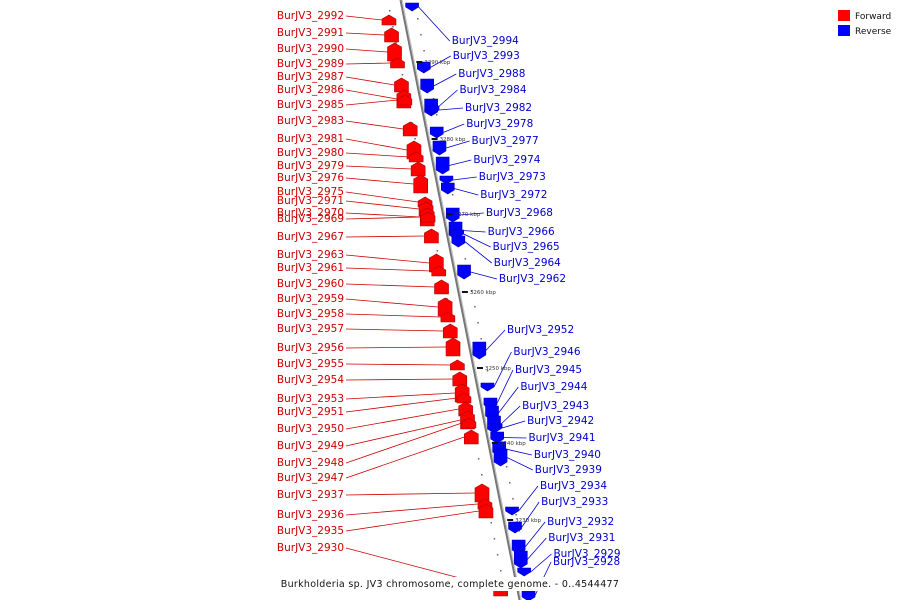 The image size is (900, 605). Describe the element at coordinates (844, 30) in the screenshot. I see `legend-swatch-reverse` at that location.